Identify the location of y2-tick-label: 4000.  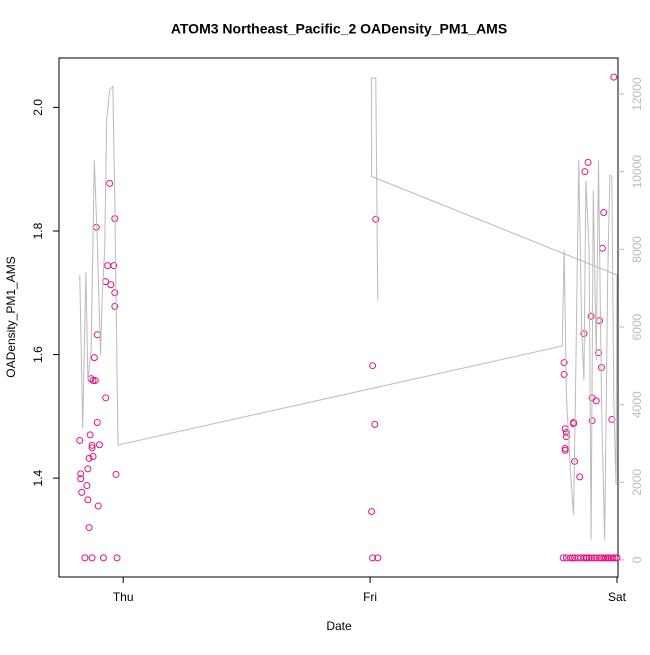
(637, 404).